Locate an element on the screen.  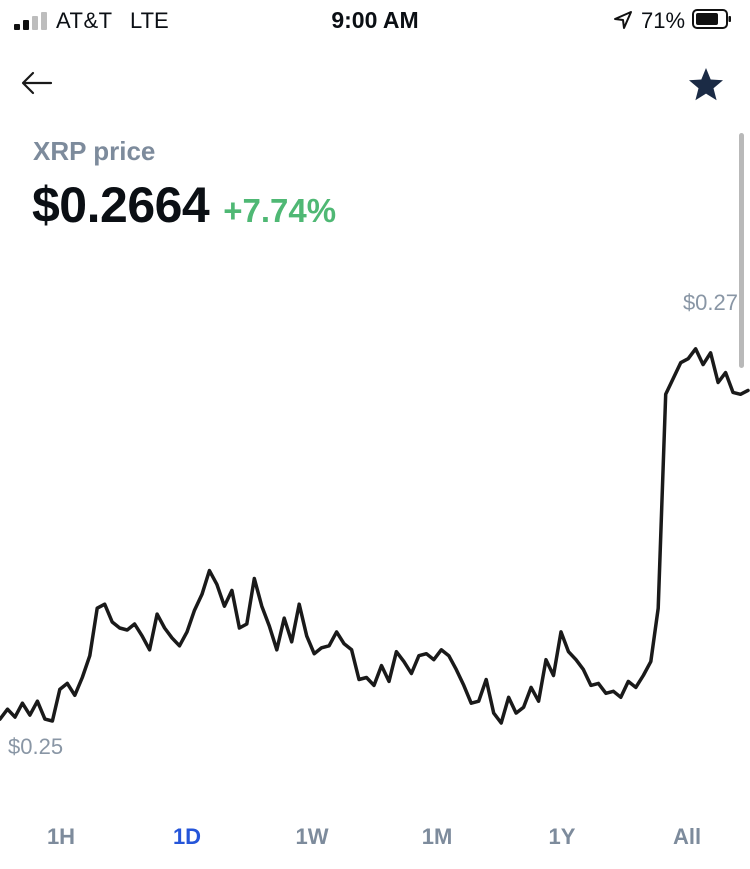
location-arrow-icon is located at coordinates (623, 20).